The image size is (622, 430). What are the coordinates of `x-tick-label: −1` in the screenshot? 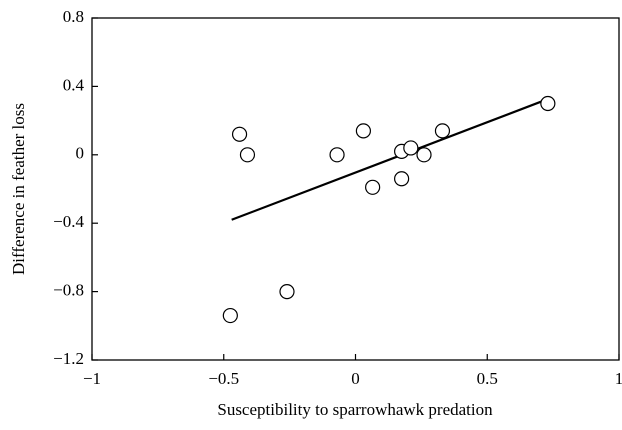 It's located at (92, 378).